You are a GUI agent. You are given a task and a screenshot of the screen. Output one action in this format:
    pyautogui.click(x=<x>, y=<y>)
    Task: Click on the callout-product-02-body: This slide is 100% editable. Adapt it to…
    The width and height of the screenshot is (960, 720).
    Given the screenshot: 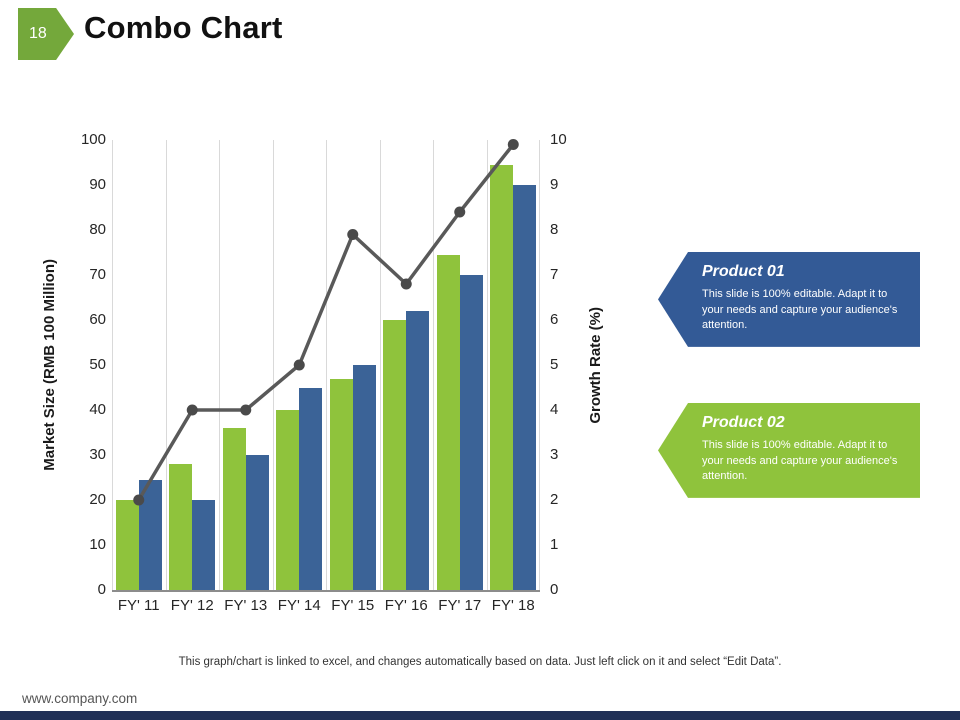 What is the action you would take?
    pyautogui.click(x=800, y=461)
    